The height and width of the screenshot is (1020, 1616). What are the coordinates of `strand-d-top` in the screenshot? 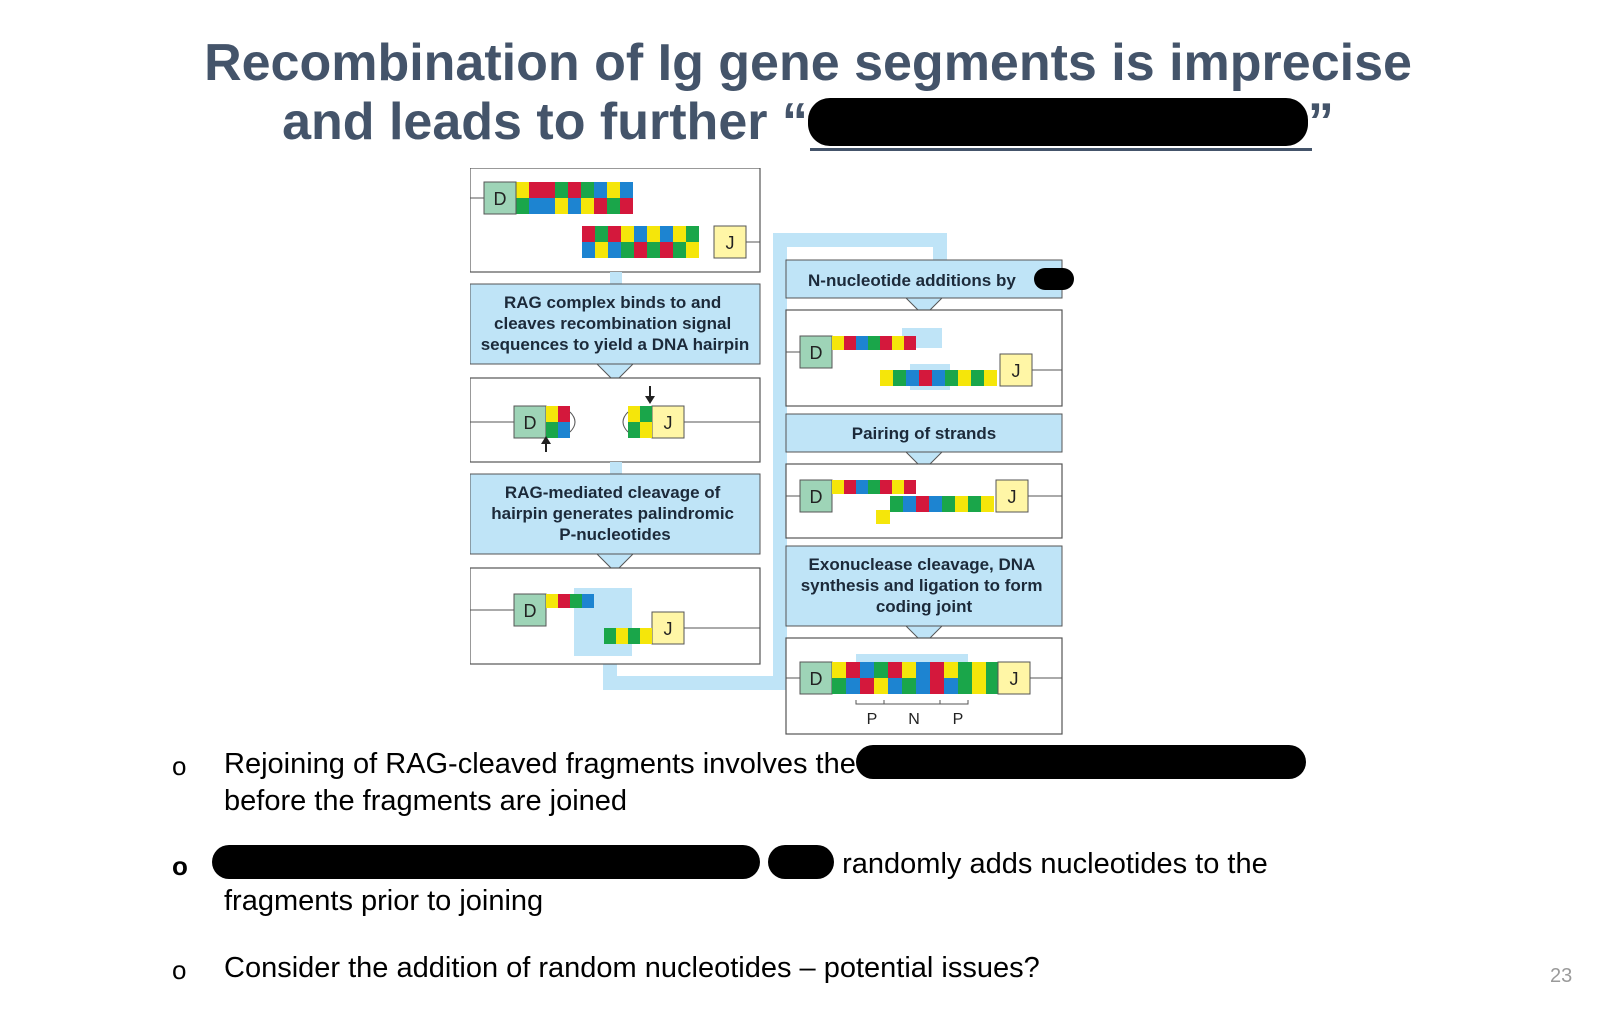 It's located at (574, 198).